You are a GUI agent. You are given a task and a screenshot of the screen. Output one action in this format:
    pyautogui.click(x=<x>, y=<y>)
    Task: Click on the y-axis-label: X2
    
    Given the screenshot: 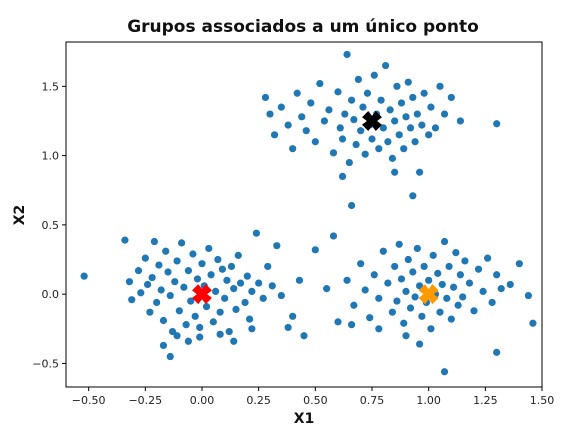 What is the action you would take?
    pyautogui.click(x=20, y=215)
    